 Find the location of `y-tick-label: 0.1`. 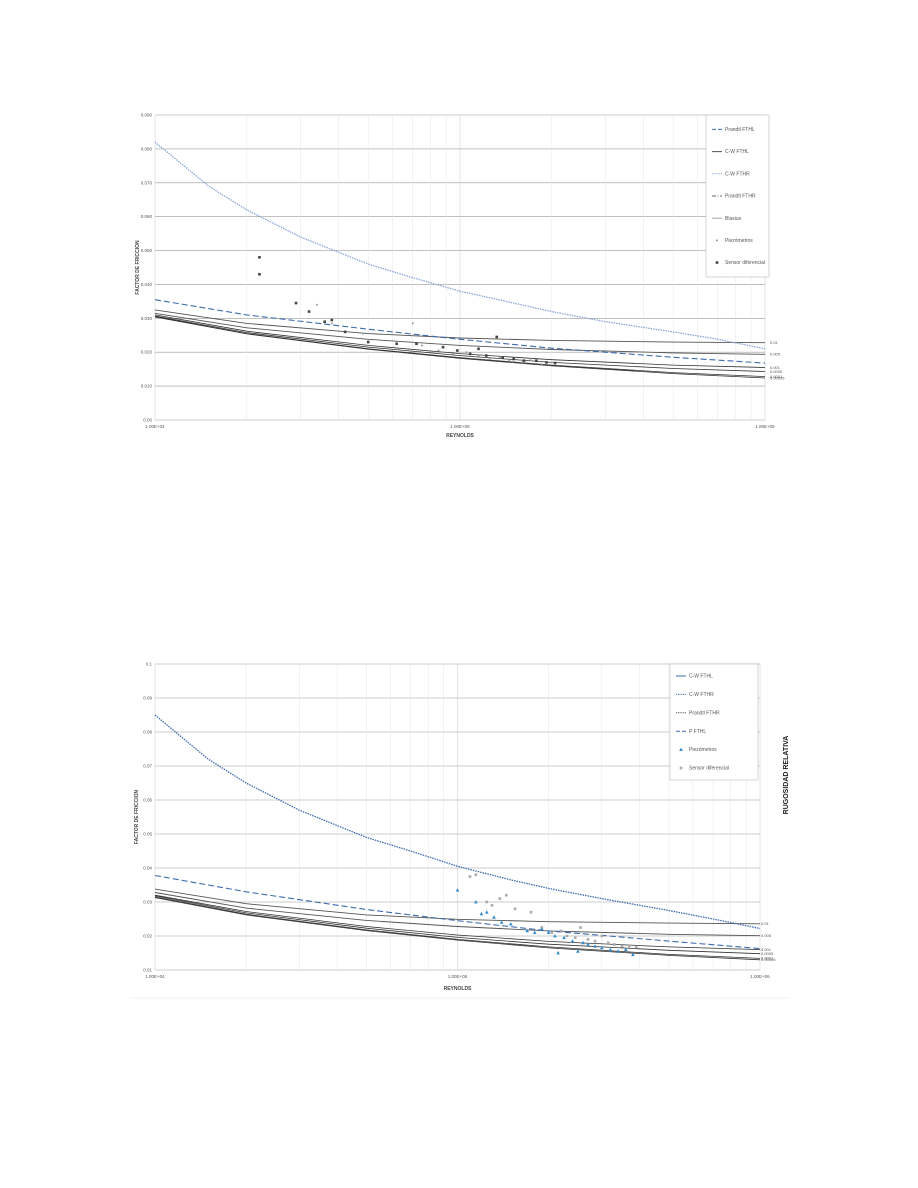

y-tick-label: 0.1 is located at coordinates (149, 664).